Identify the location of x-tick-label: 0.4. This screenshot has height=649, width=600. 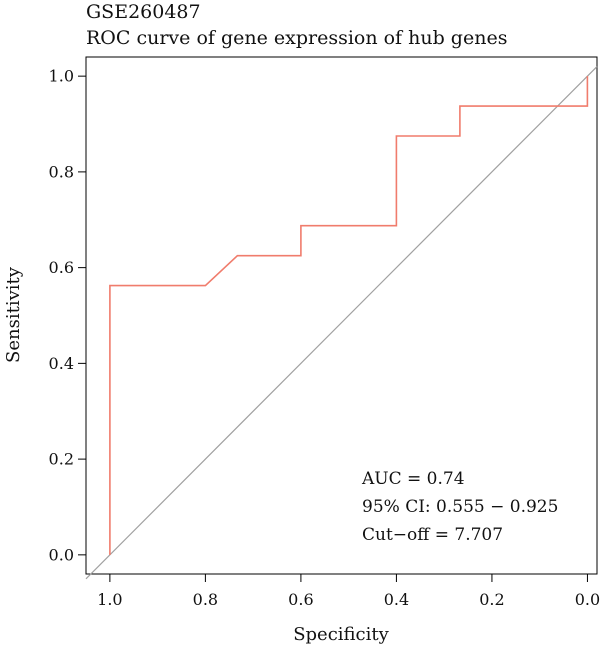
(396, 599).